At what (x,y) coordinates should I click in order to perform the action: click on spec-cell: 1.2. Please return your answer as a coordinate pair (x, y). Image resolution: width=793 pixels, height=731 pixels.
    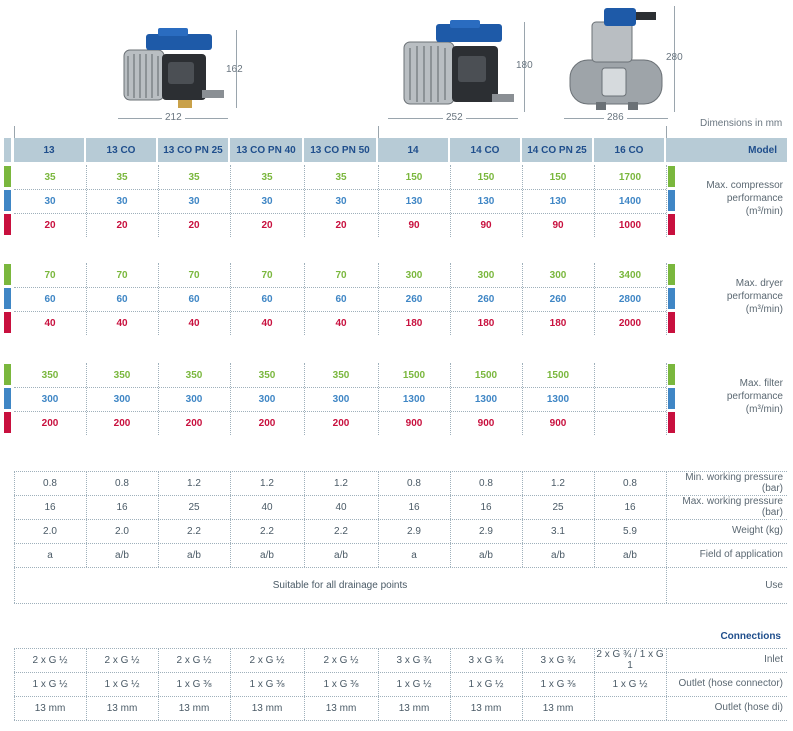
    Looking at the image, I should click on (558, 483).